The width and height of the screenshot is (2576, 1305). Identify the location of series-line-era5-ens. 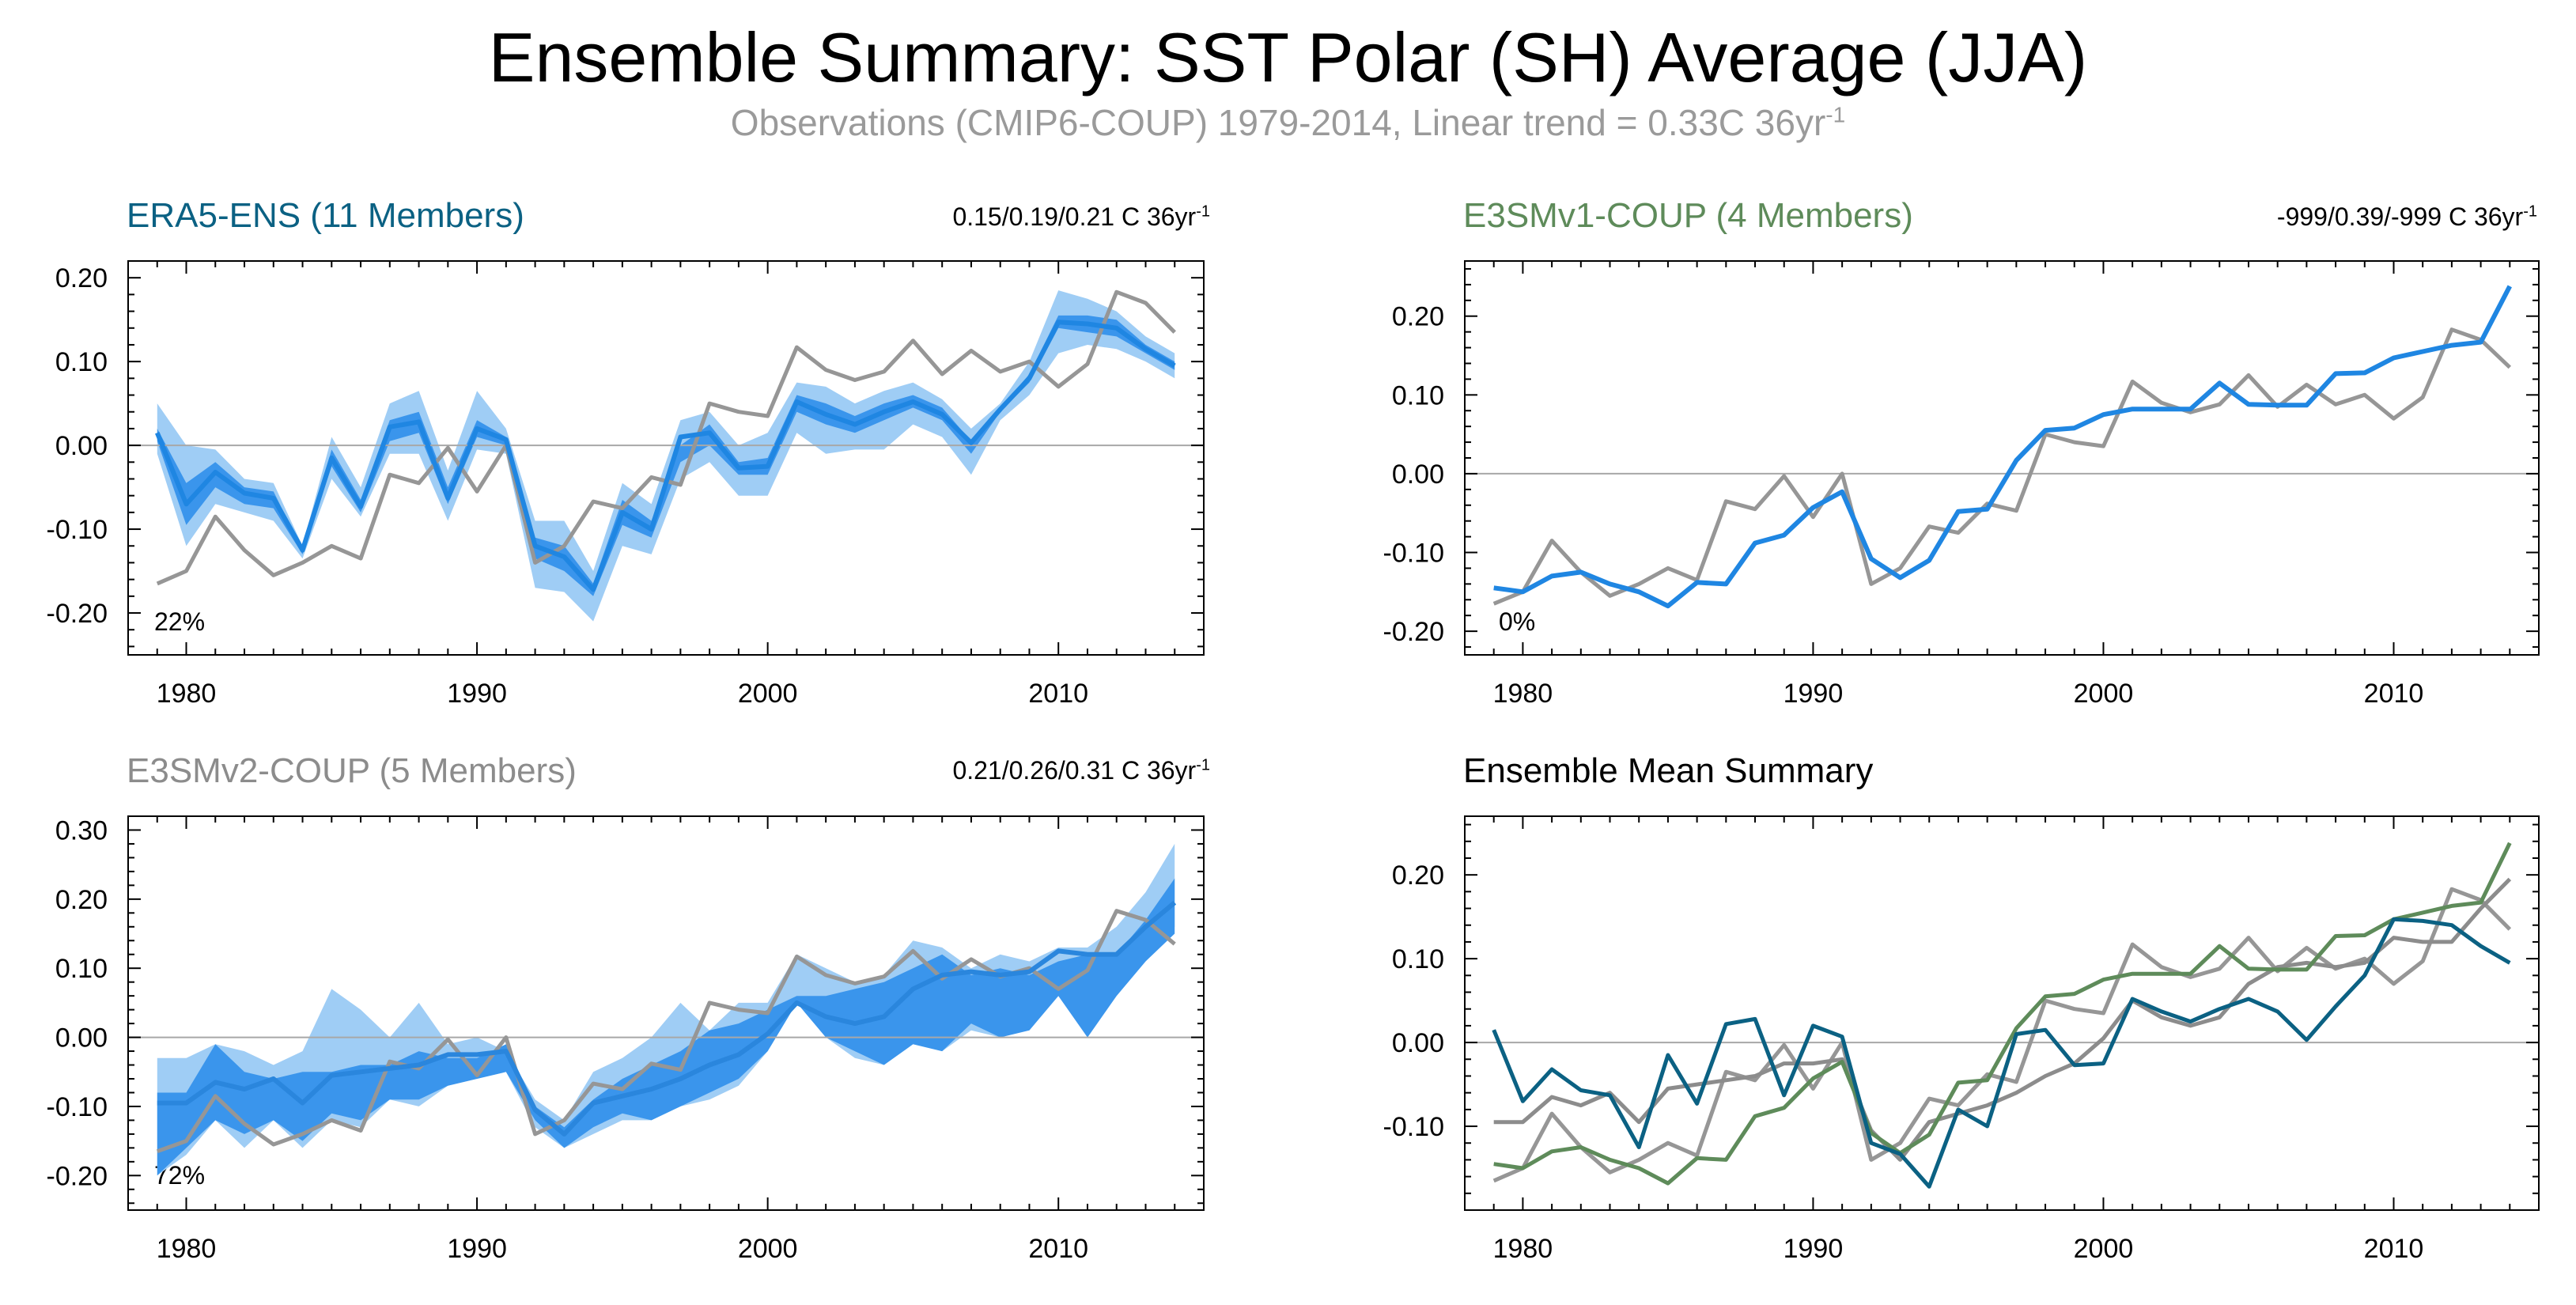
(2002, 1053).